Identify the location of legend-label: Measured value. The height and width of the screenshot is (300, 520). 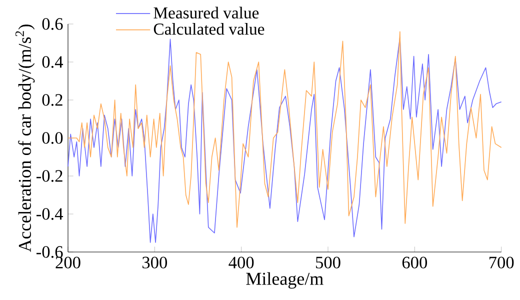
(206, 12).